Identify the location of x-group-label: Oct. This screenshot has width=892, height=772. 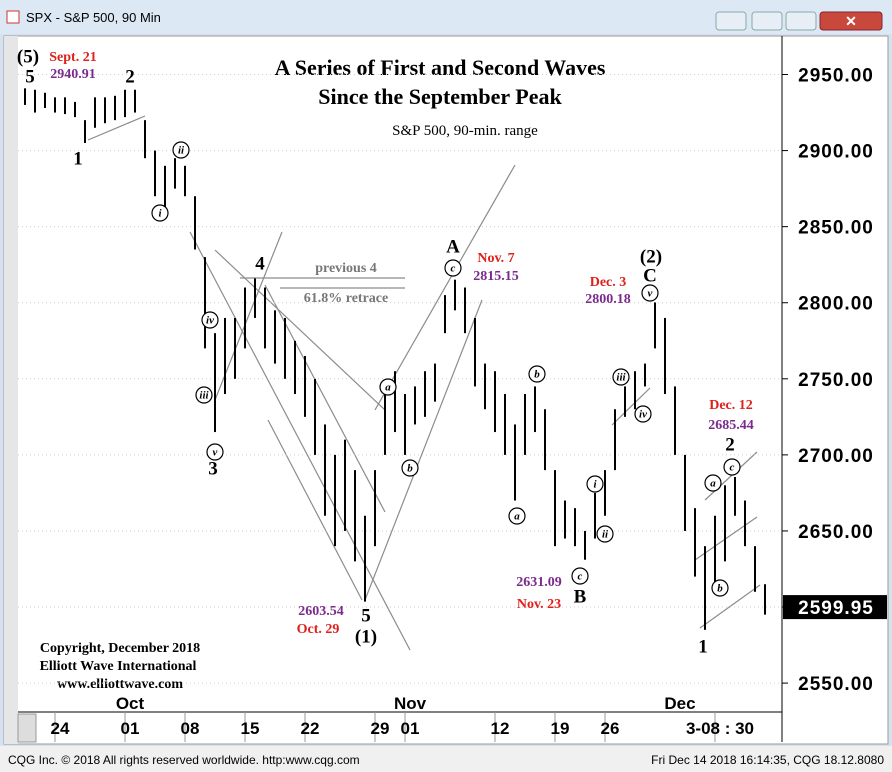
(130, 703).